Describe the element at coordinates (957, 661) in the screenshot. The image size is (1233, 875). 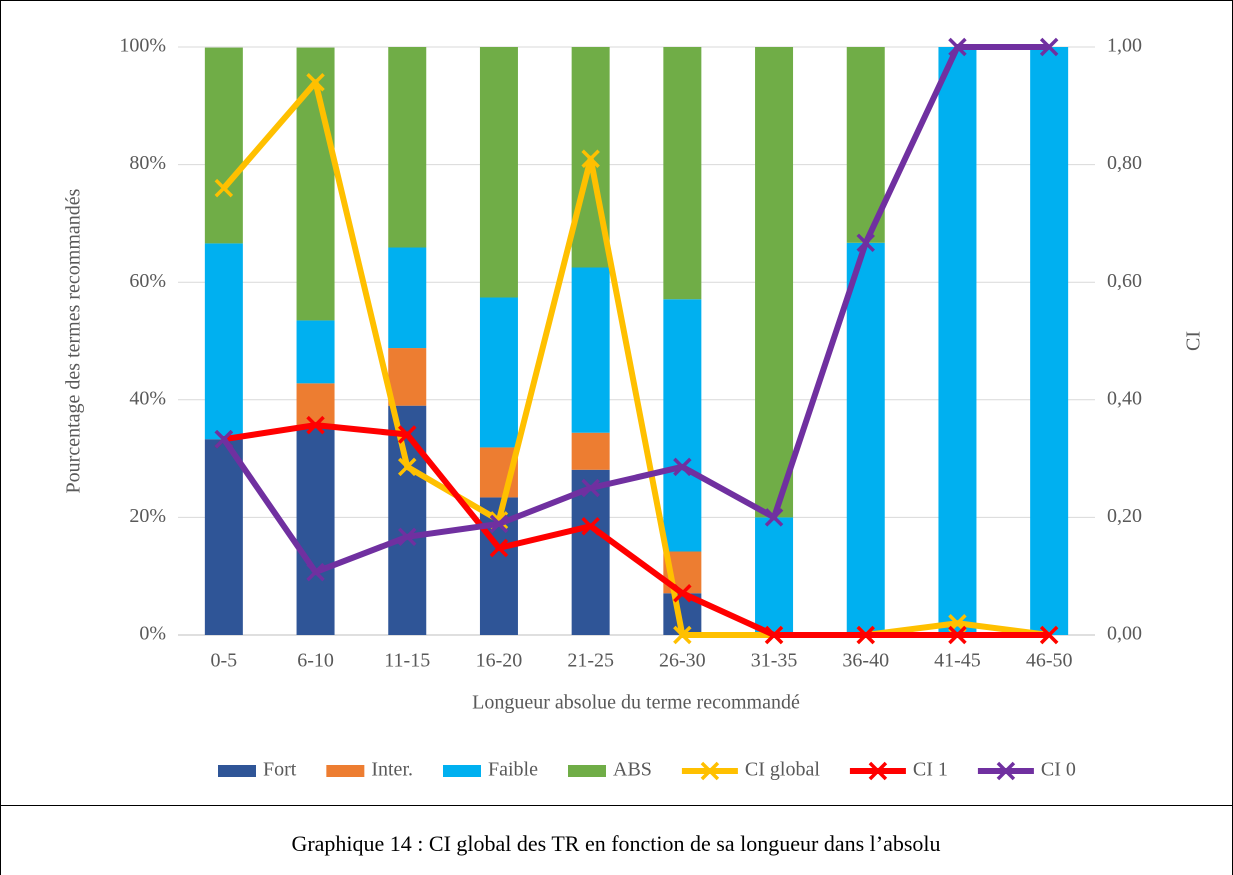
I see `x-tick-label: 41-45` at that location.